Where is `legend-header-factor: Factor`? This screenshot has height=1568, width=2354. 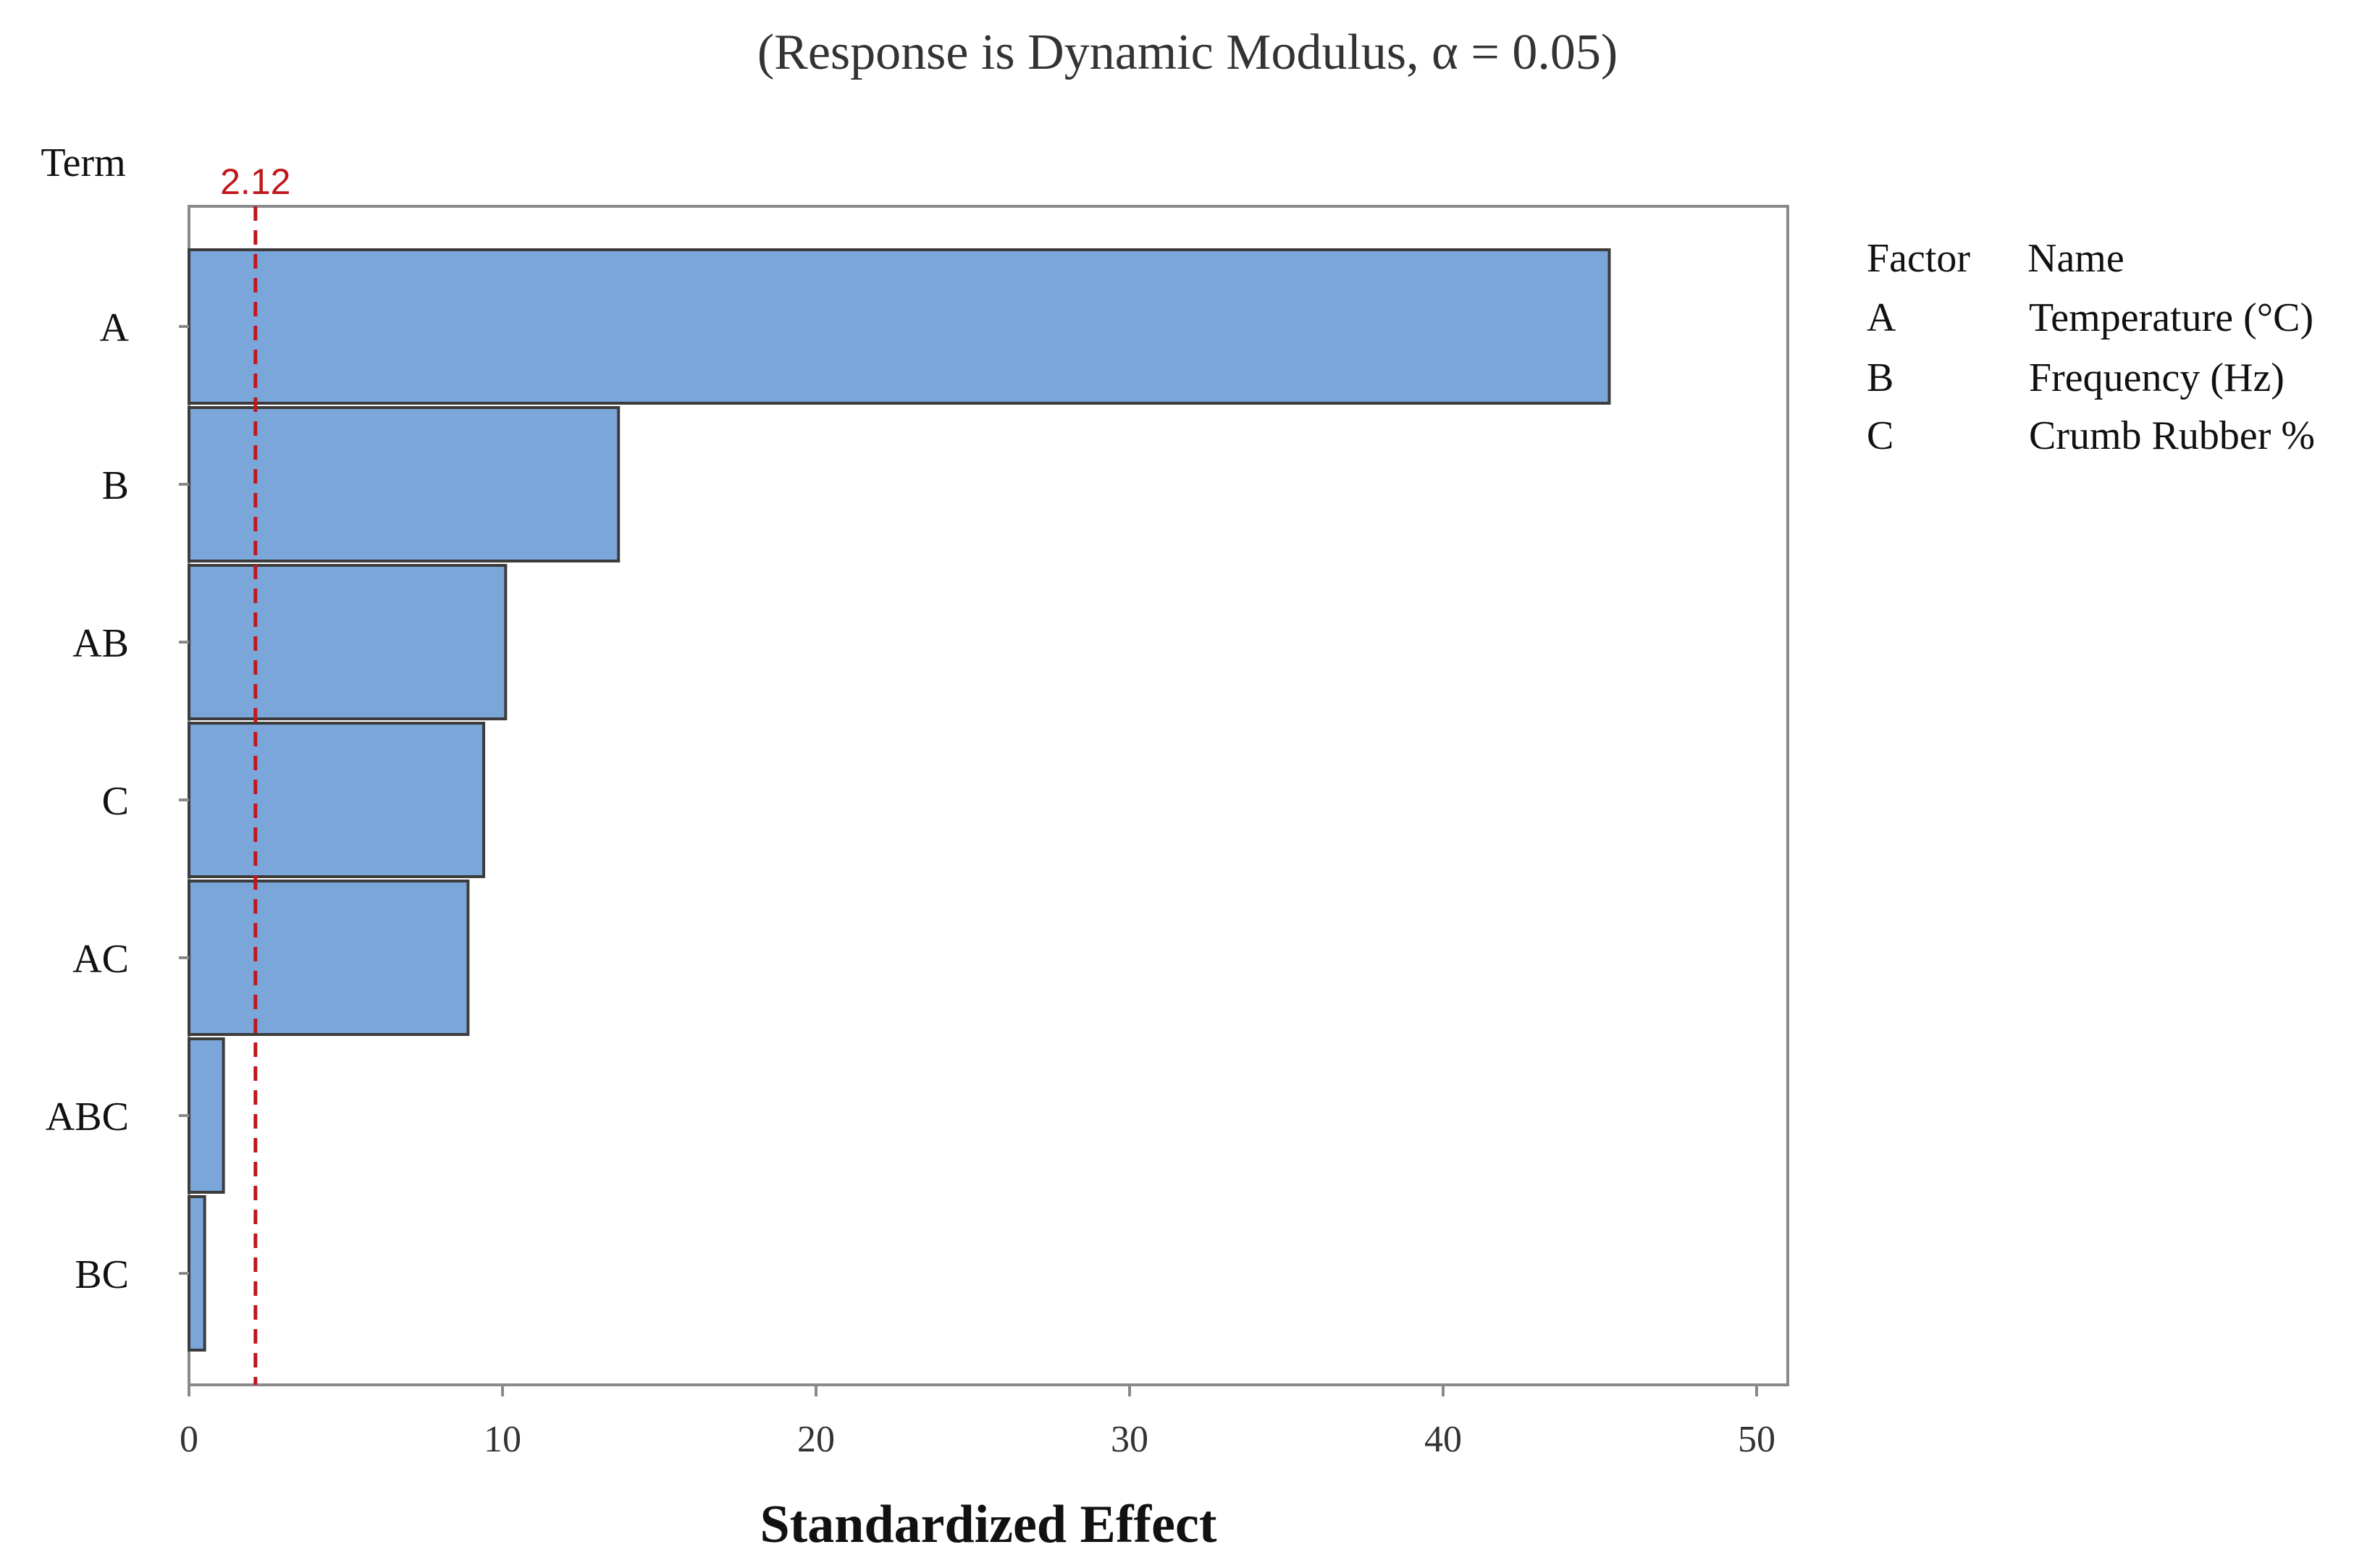
legend-header-factor: Factor is located at coordinates (1918, 258).